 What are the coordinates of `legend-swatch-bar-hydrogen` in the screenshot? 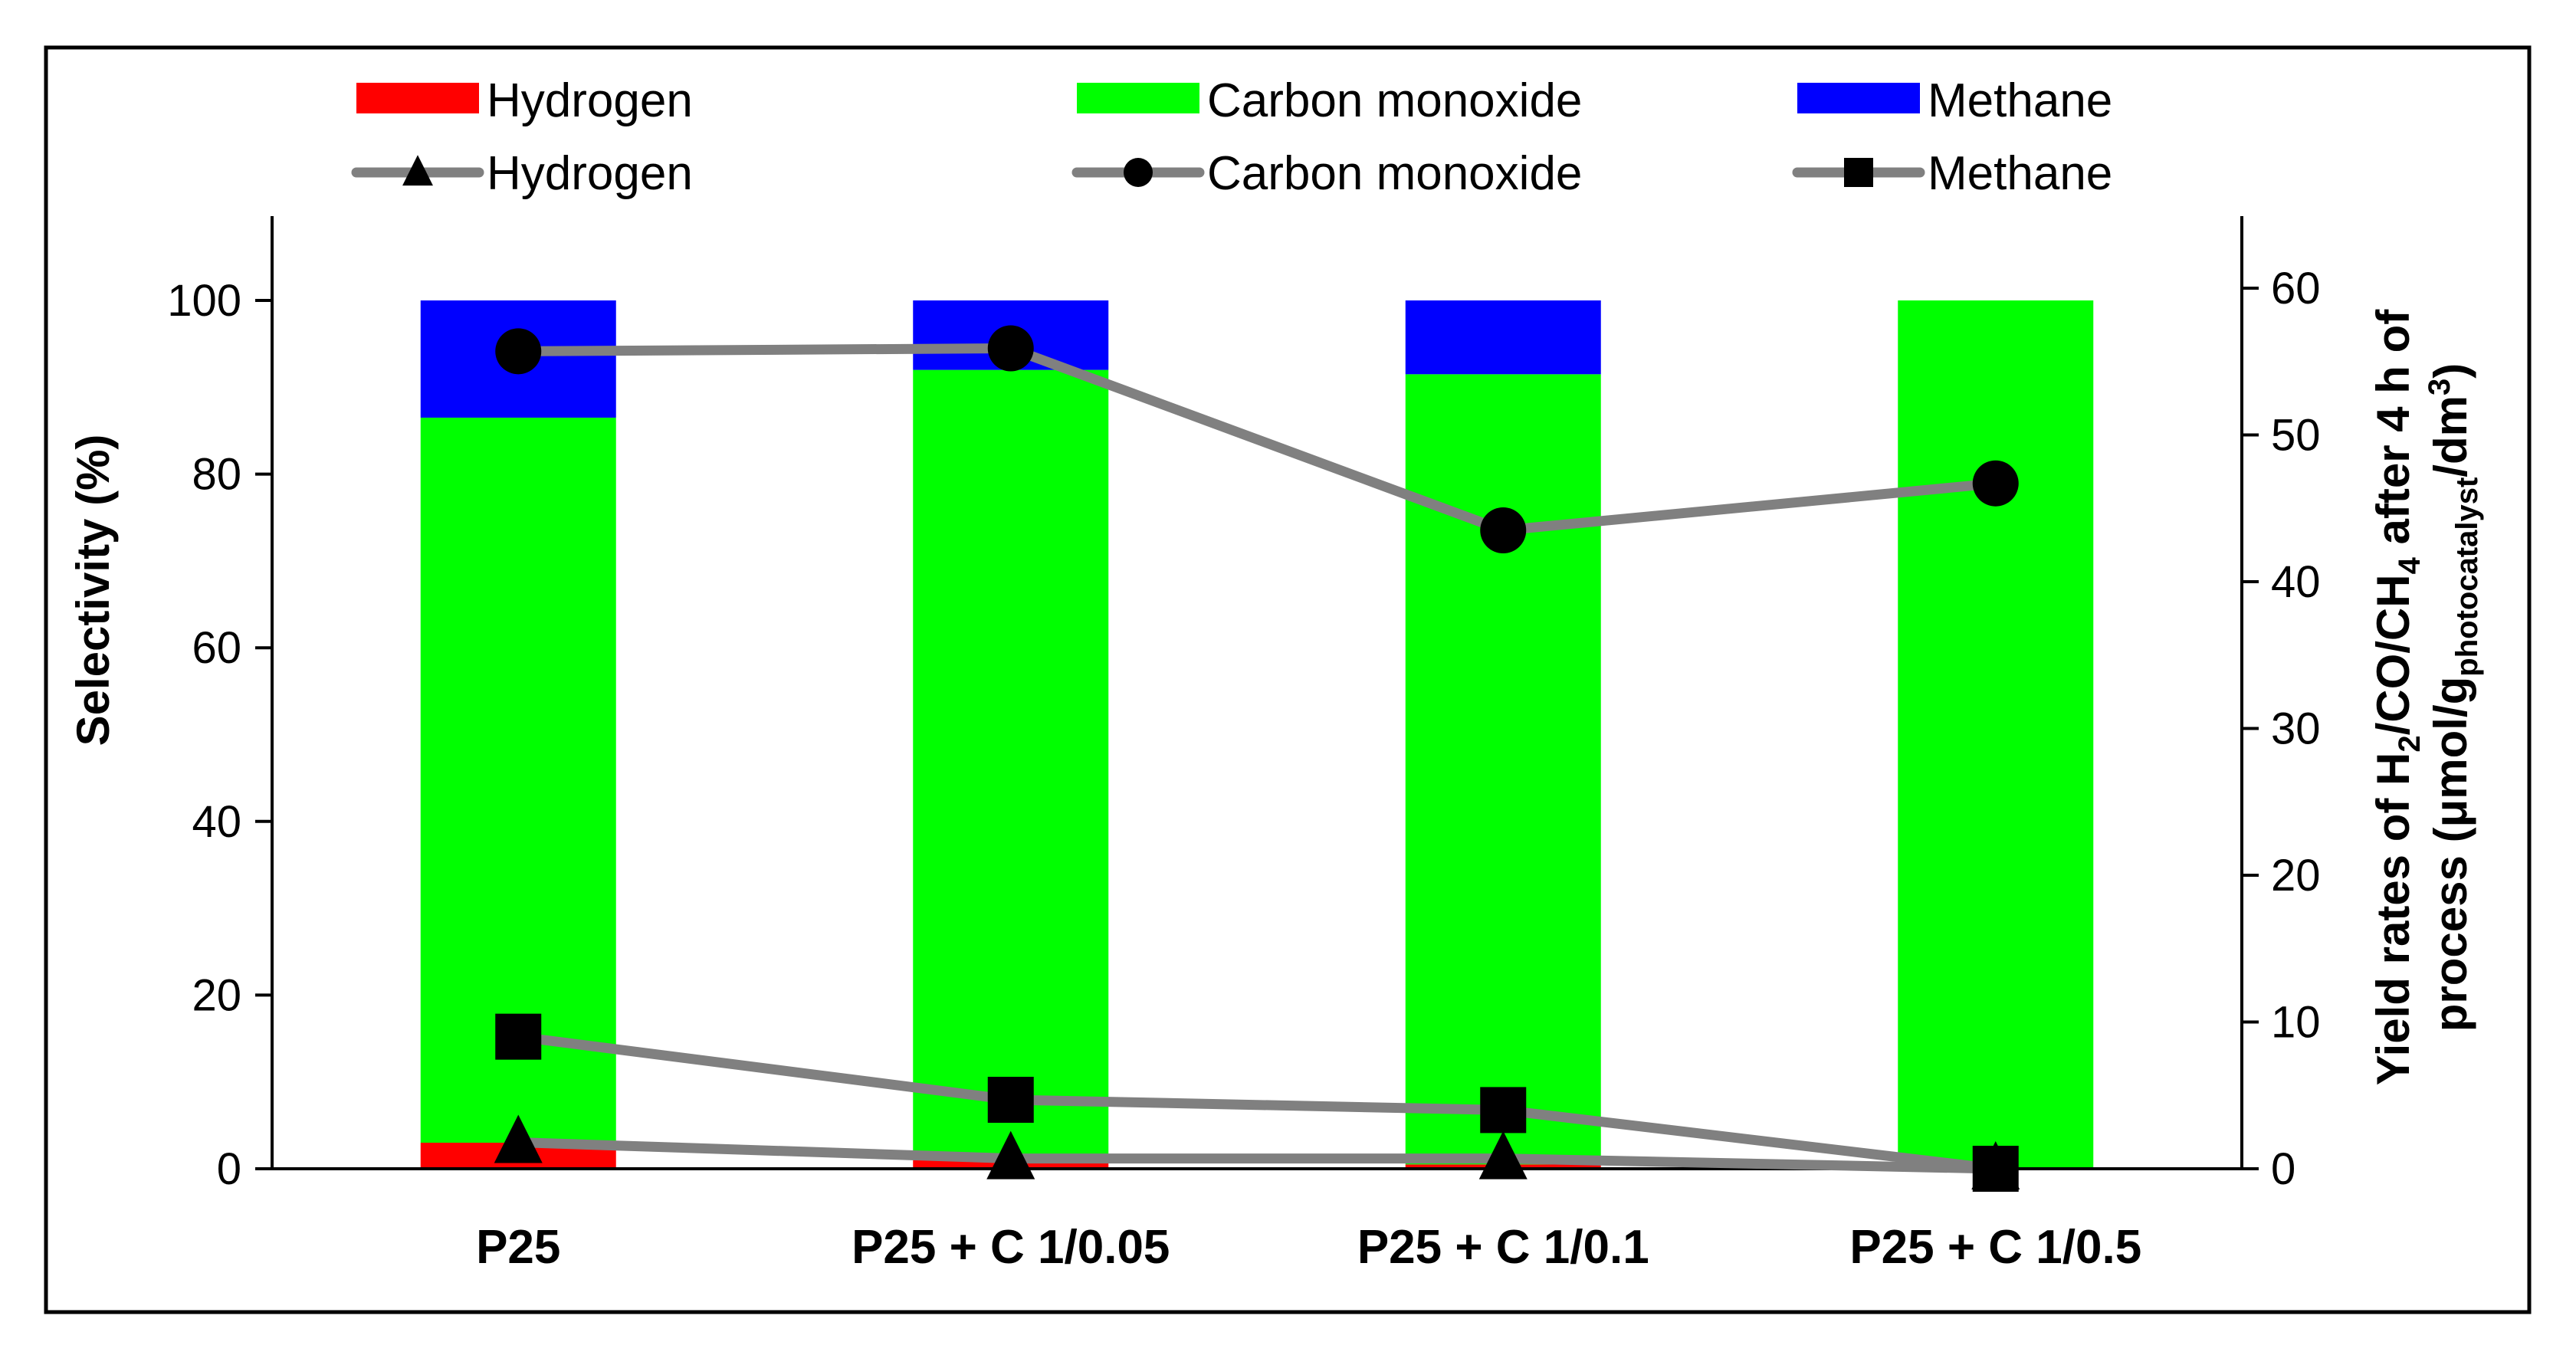 It's located at (417, 98).